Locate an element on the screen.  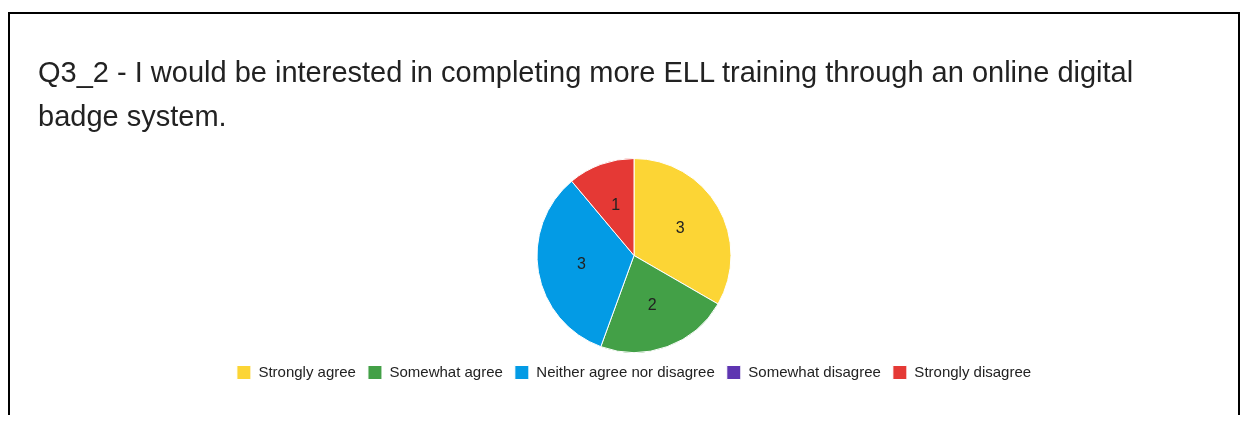
legend-label: Neither agree nor disagree is located at coordinates (625, 371).